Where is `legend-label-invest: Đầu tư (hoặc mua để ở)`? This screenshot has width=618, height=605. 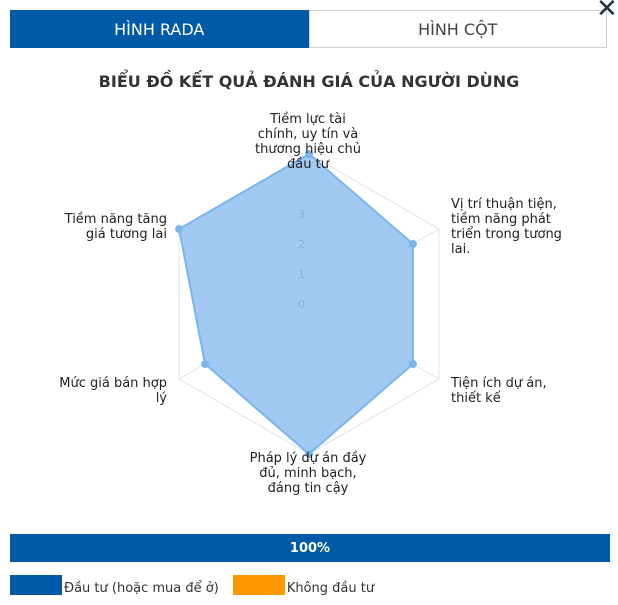
legend-label-invest: Đầu tư (hoặc mua để ở) is located at coordinates (141, 588).